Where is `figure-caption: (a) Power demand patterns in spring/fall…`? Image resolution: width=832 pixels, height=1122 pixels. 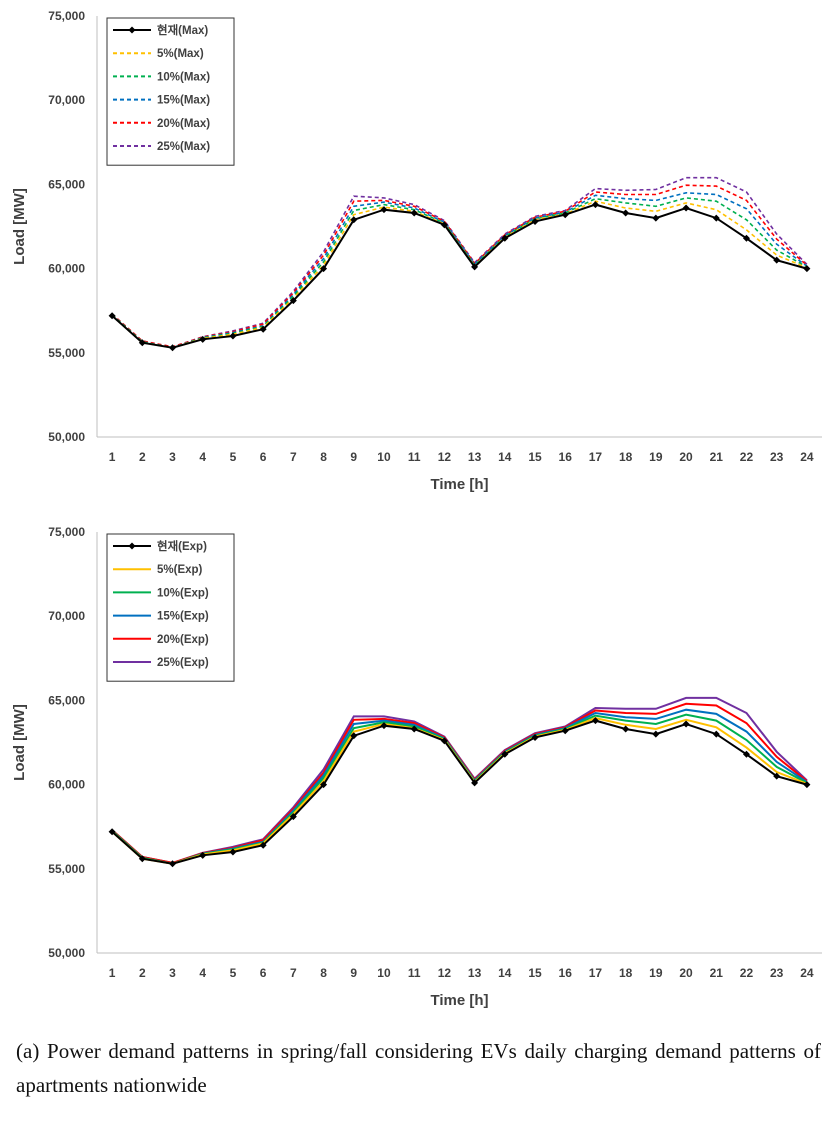
figure-caption: (a) Power demand patterns in spring/fall… is located at coordinates (418, 1068).